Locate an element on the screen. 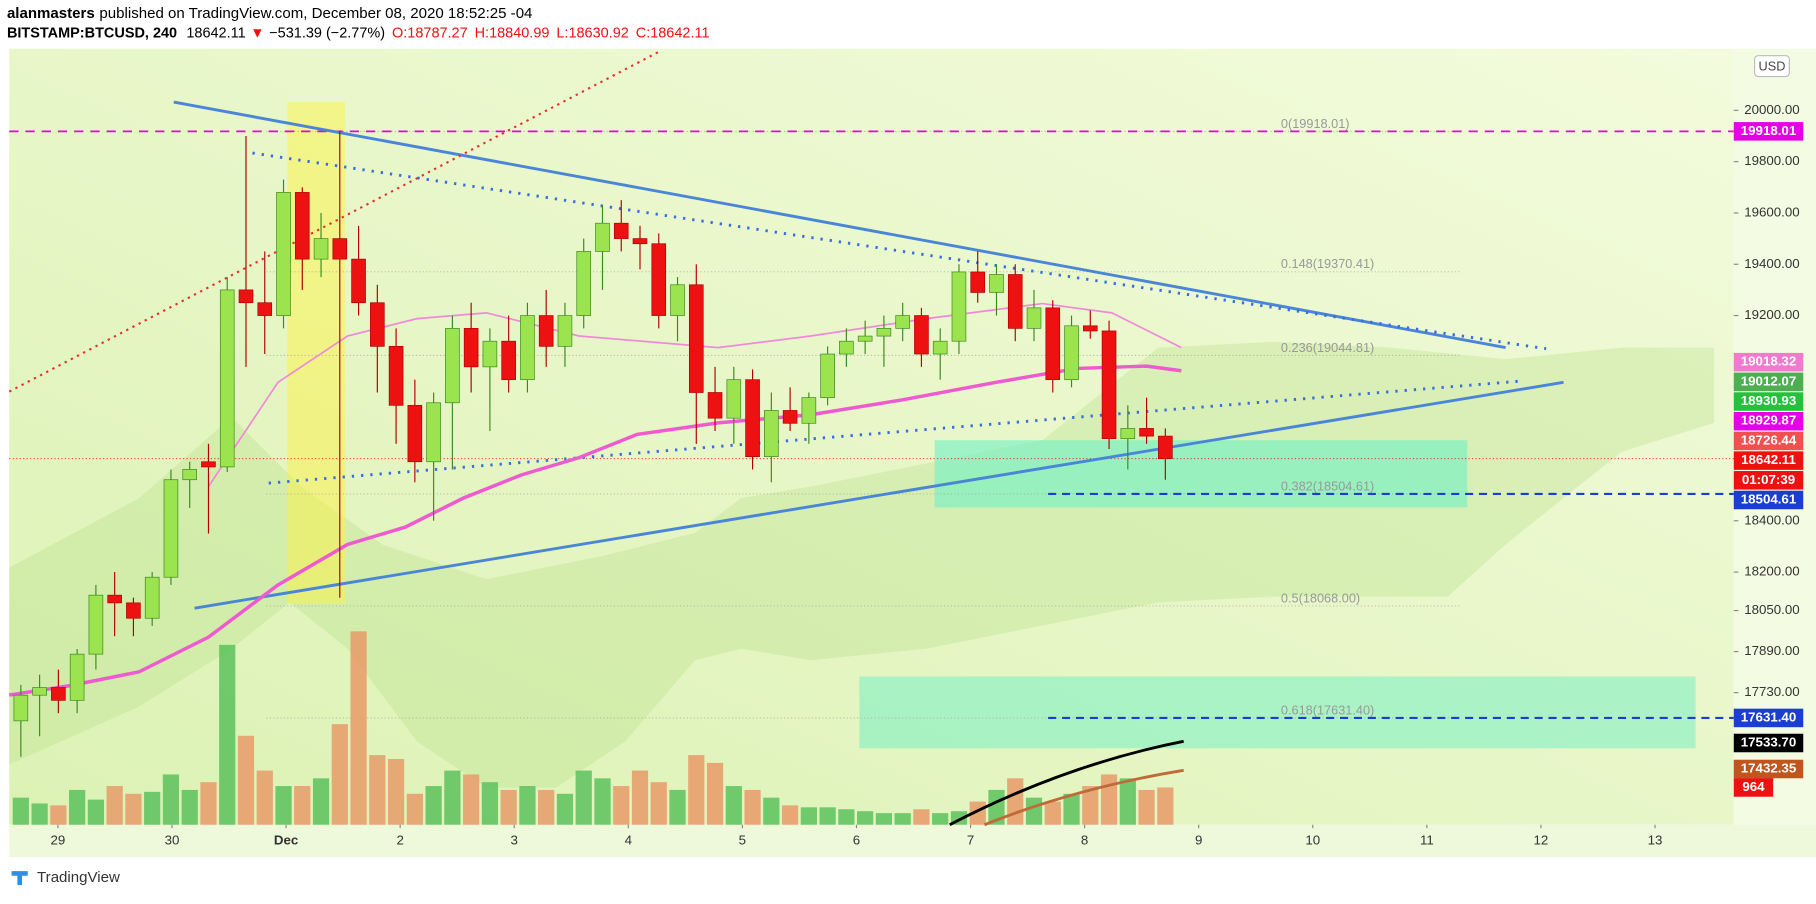 The height and width of the screenshot is (904, 1816). x-tick-label: 7 is located at coordinates (970, 839).